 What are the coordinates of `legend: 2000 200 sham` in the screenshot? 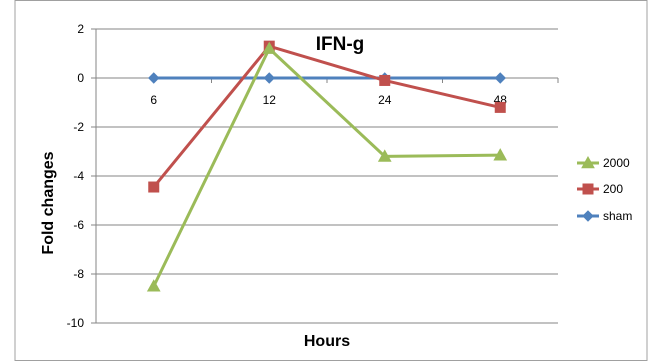 It's located at (604, 189).